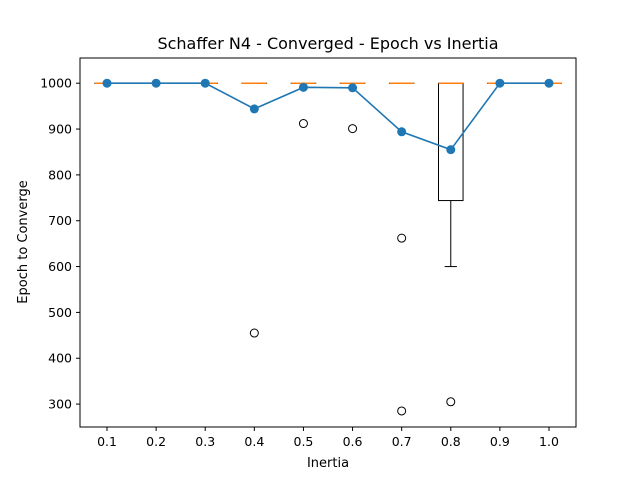 This screenshot has height=480, width=640. What do you see at coordinates (549, 441) in the screenshot?
I see `x-tick-label: 1.0` at bounding box center [549, 441].